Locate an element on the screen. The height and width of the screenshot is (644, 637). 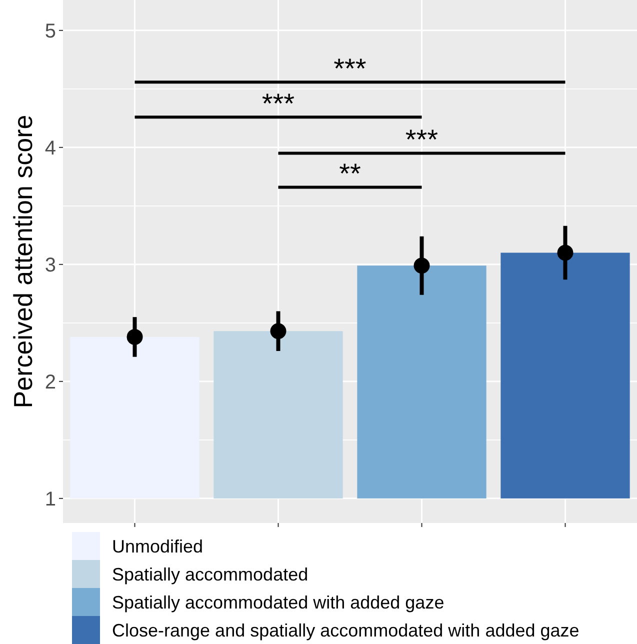
legend-label: Spatially accommodated is located at coordinates (210, 574).